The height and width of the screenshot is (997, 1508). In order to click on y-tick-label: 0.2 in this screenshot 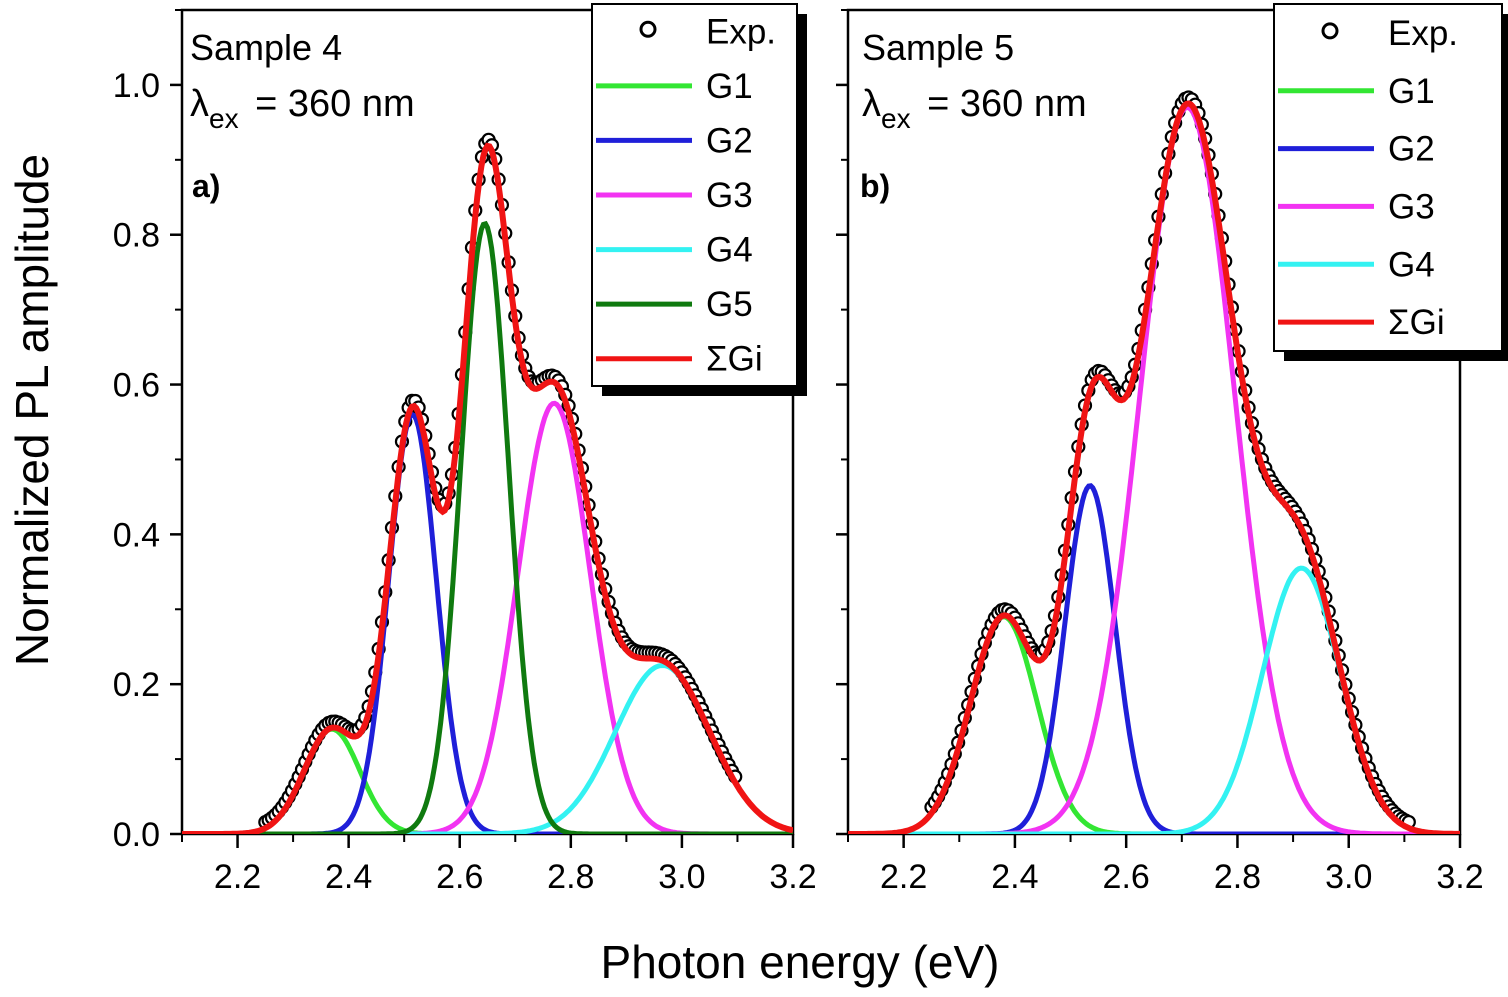, I will do `click(136, 685)`.